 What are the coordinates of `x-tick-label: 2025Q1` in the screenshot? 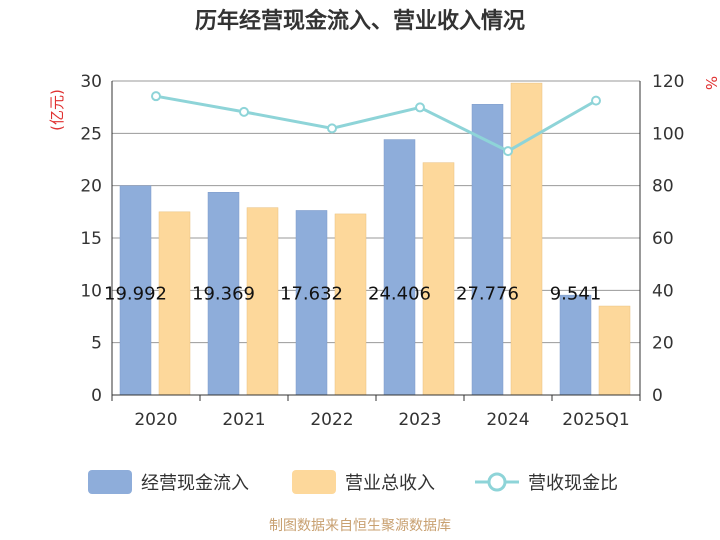 It's located at (595, 420).